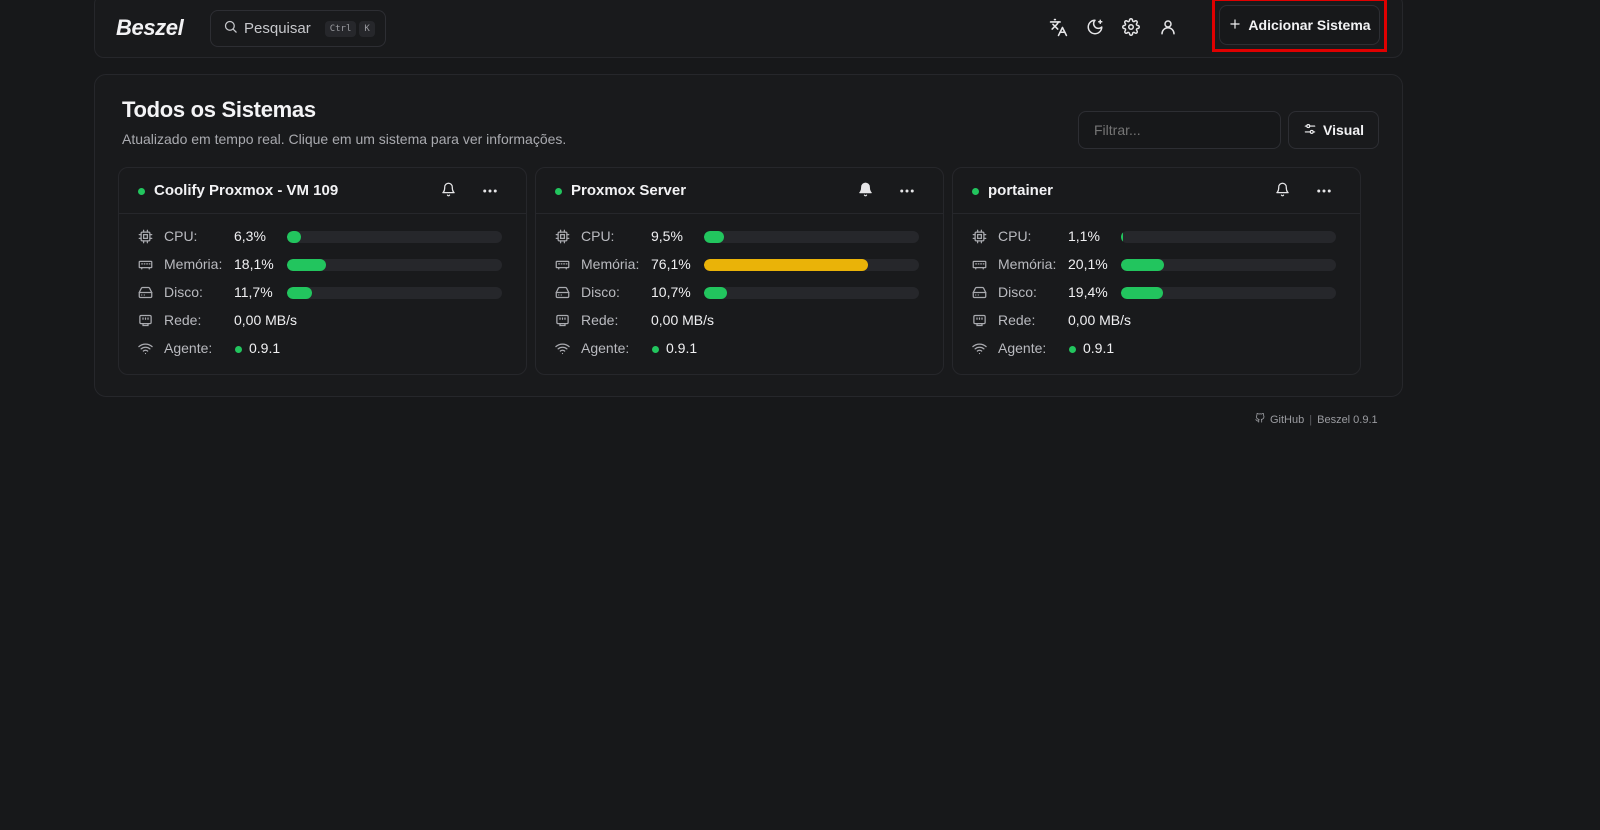  What do you see at coordinates (219, 109) in the screenshot?
I see `page-title: Todos os Sistemas` at bounding box center [219, 109].